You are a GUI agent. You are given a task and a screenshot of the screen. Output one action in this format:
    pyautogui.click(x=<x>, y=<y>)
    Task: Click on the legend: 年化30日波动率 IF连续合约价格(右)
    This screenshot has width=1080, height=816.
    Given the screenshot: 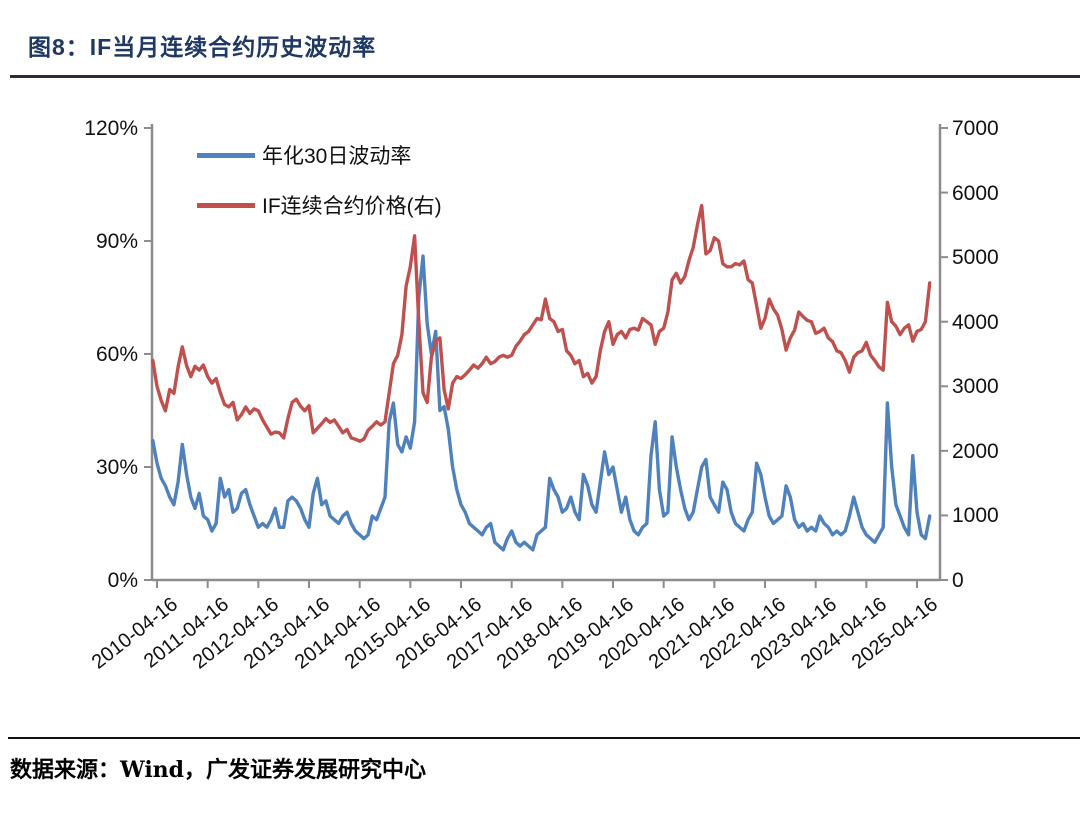 What is the action you would take?
    pyautogui.click(x=319, y=180)
    